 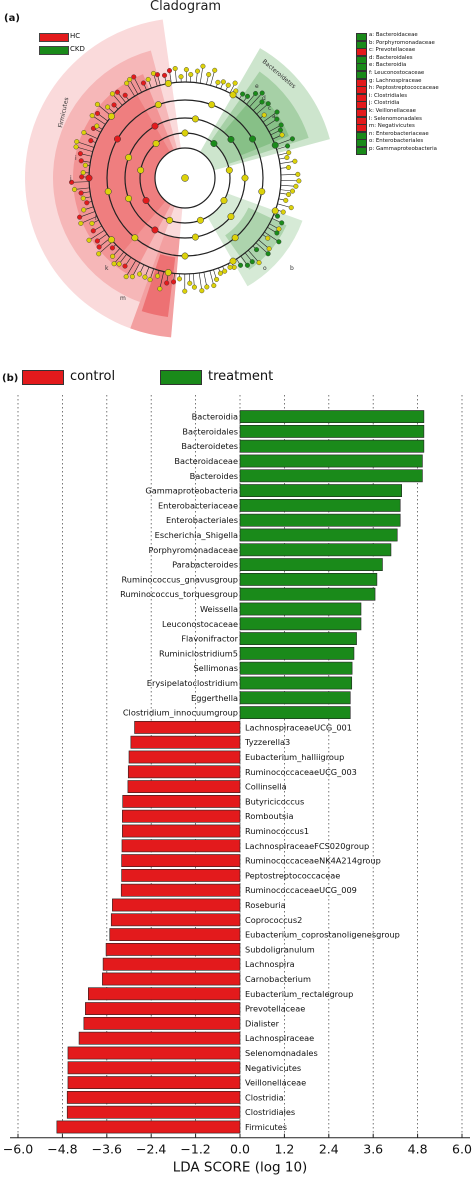 What do you see at coordinates (269, 108) in the screenshot?
I see `wedge-letter: c` at bounding box center [269, 108].